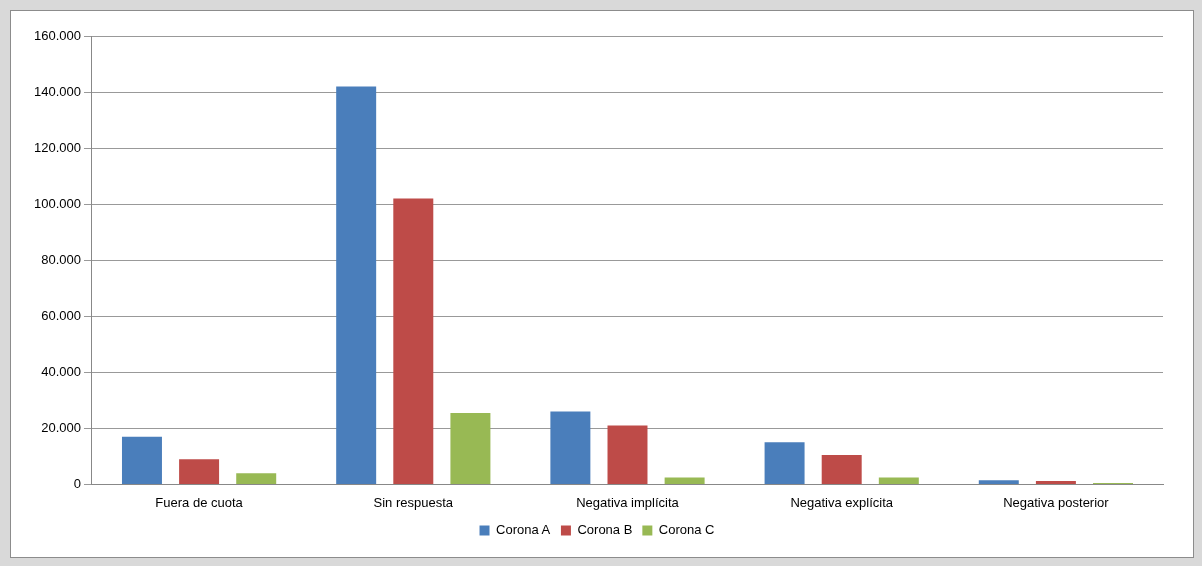  I want to click on legend-label: Corona B, so click(605, 530).